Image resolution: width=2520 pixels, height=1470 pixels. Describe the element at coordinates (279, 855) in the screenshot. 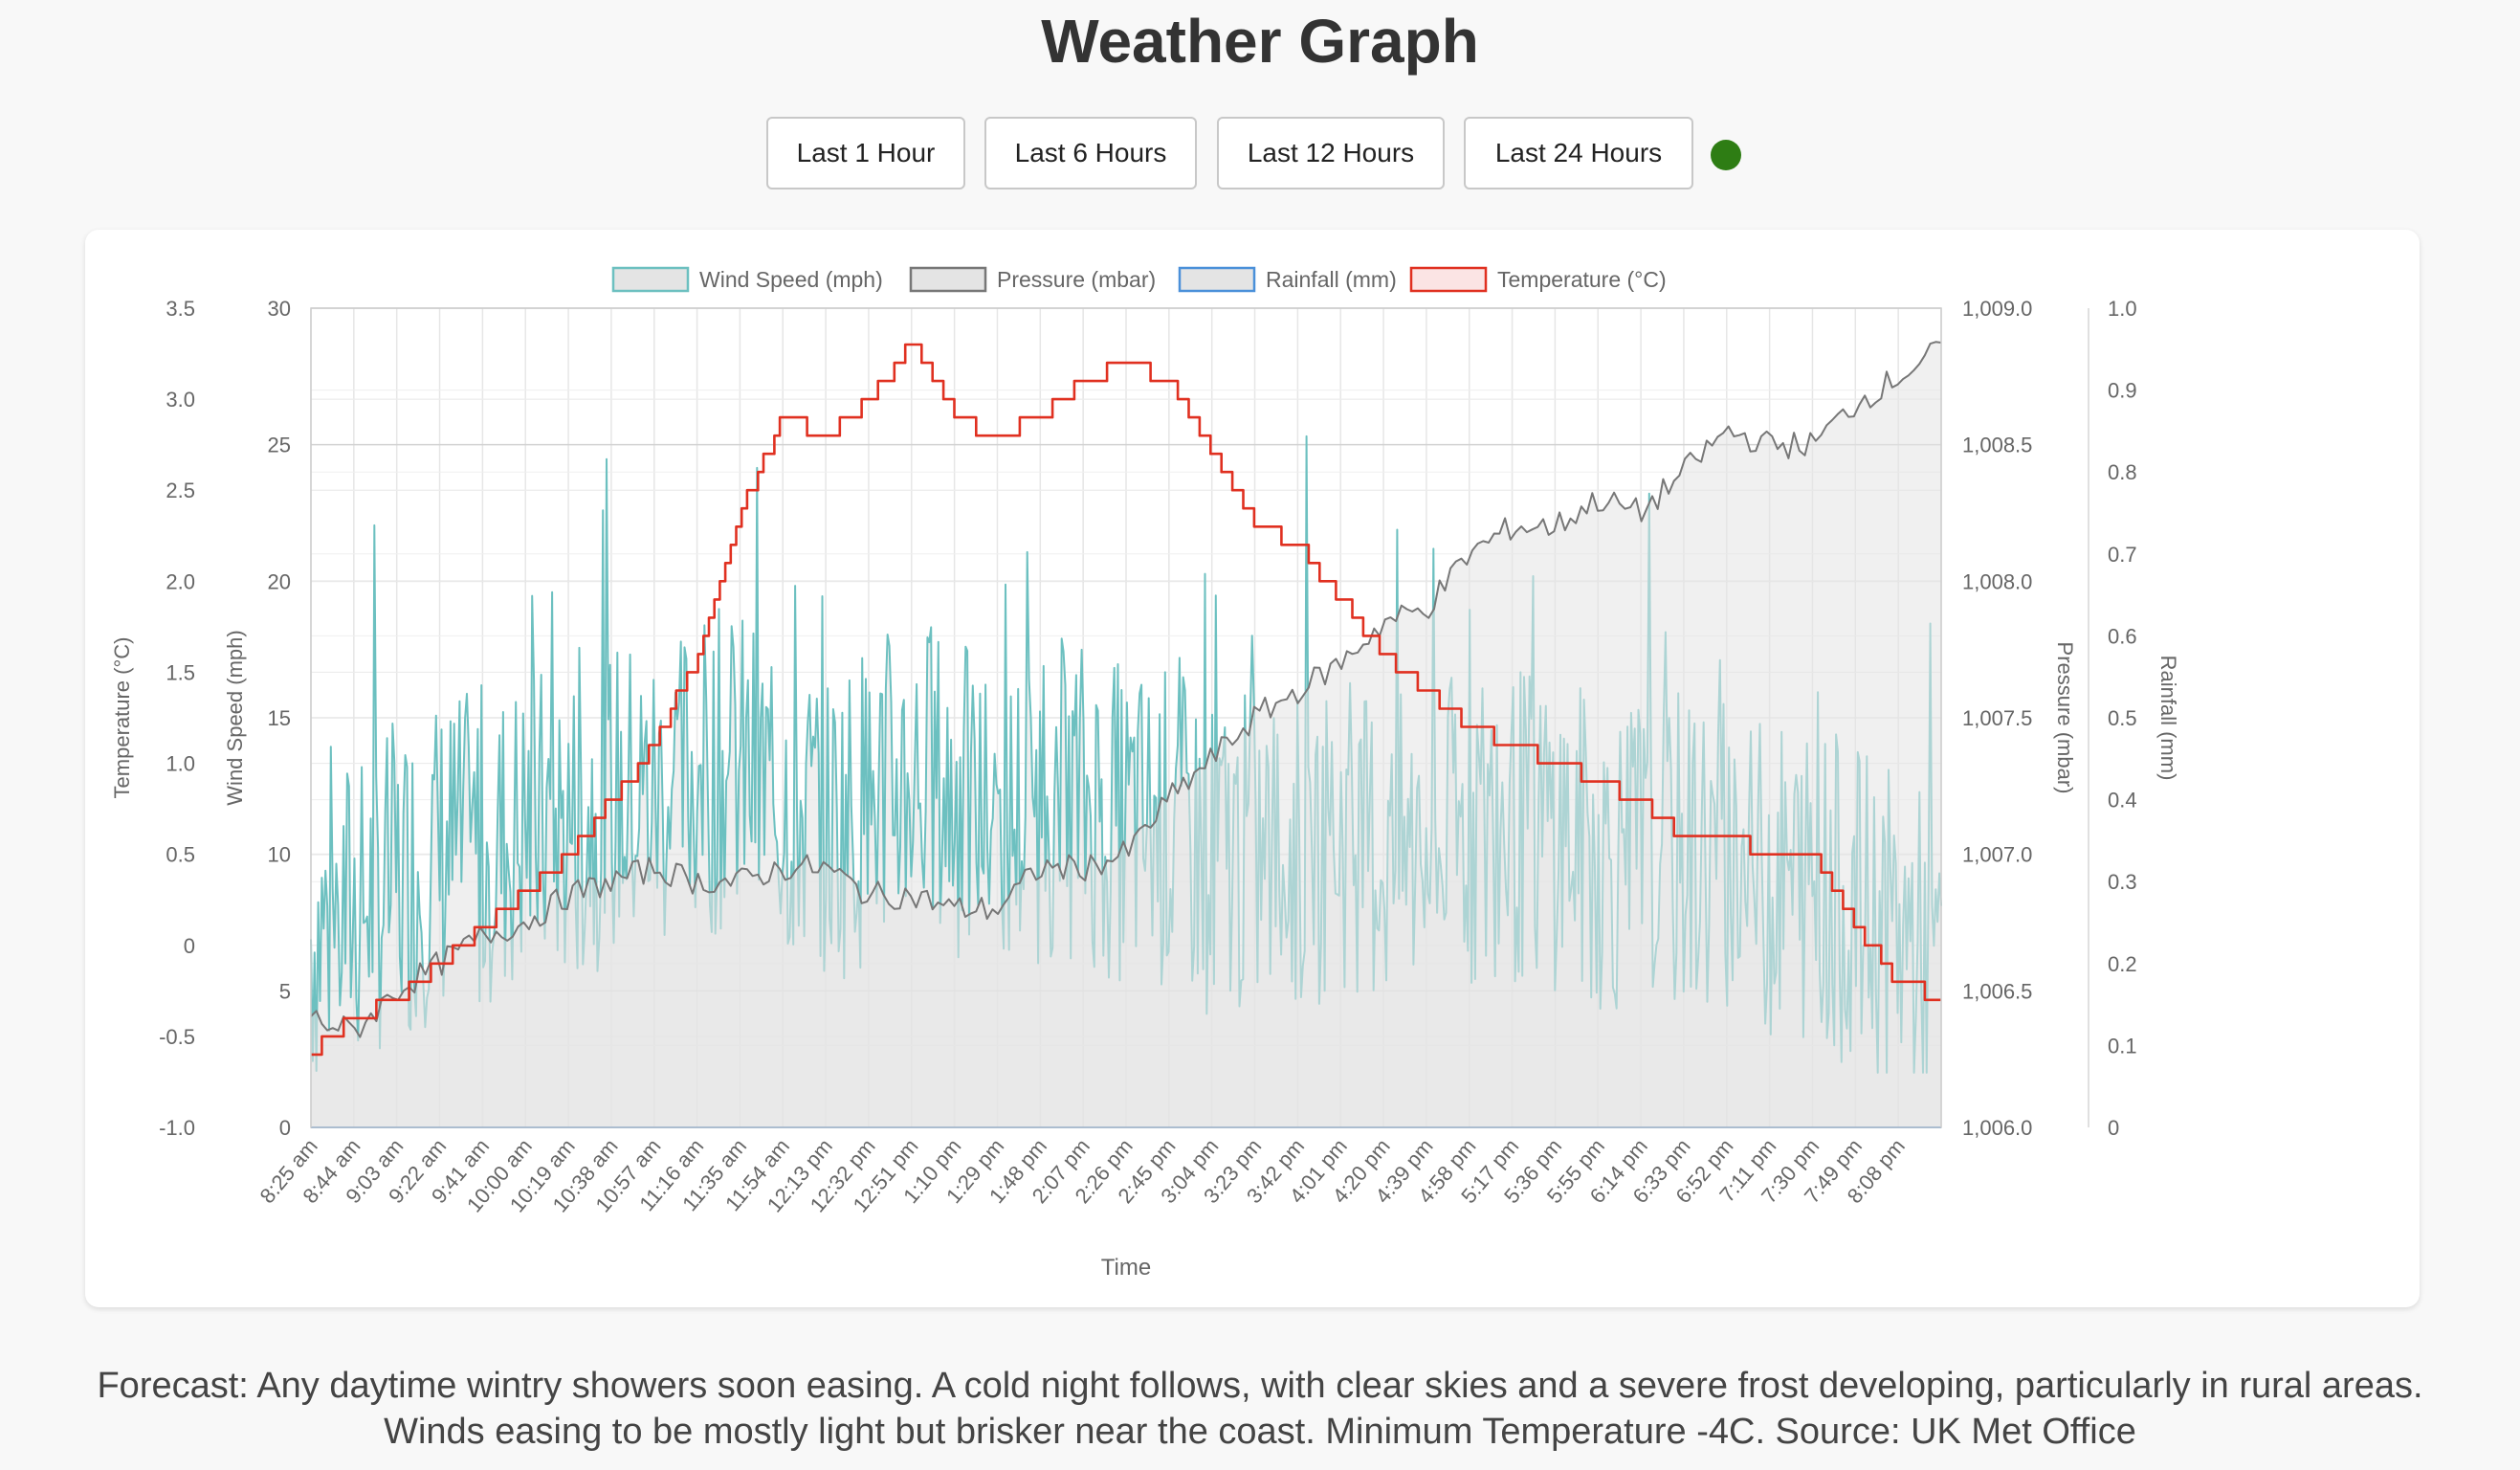

I see `wind-tick-label: 10` at that location.